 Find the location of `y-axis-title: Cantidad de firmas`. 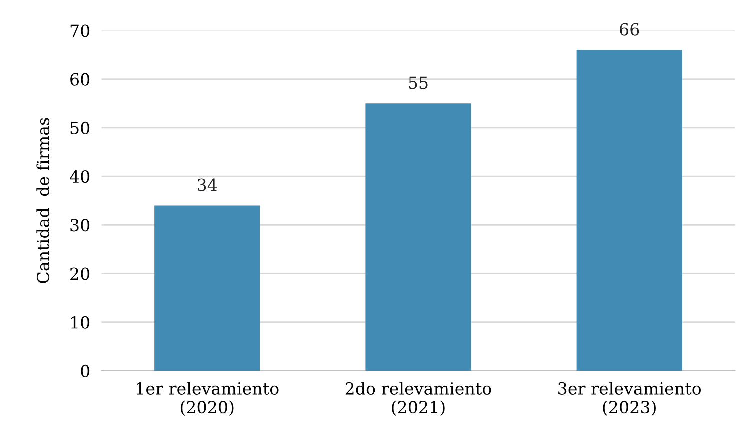

y-axis-title: Cantidad de firmas is located at coordinates (43, 201).